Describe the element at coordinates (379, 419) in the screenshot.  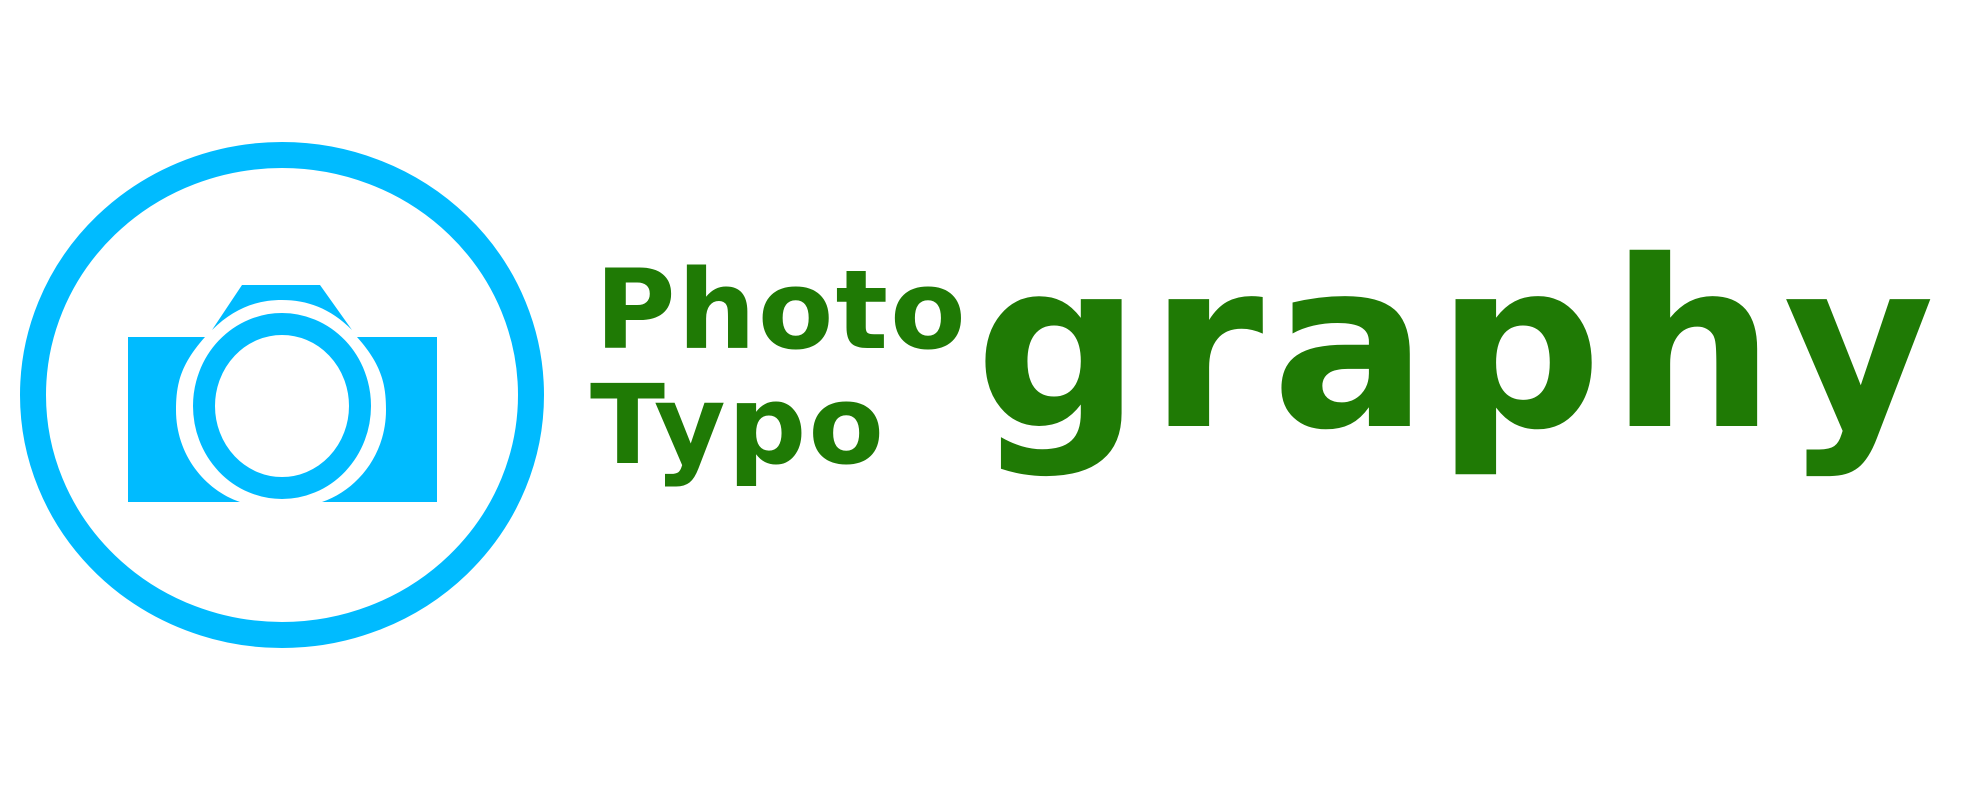
I see `camera-body-right` at that location.